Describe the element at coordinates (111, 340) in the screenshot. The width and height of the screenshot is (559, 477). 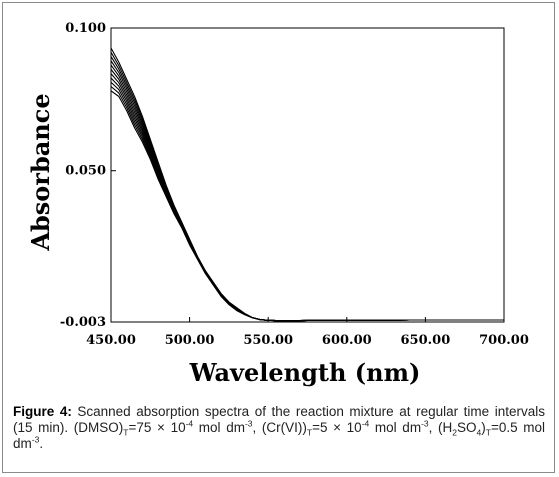
I see `x-tick-label: 450.00` at that location.